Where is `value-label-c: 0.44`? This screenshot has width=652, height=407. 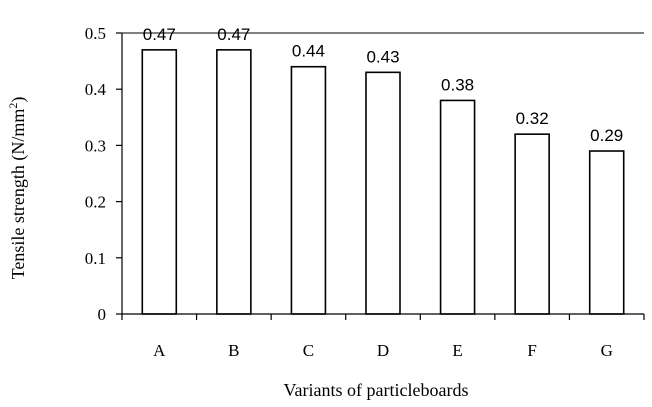 value-label-c: 0.44 is located at coordinates (308, 51).